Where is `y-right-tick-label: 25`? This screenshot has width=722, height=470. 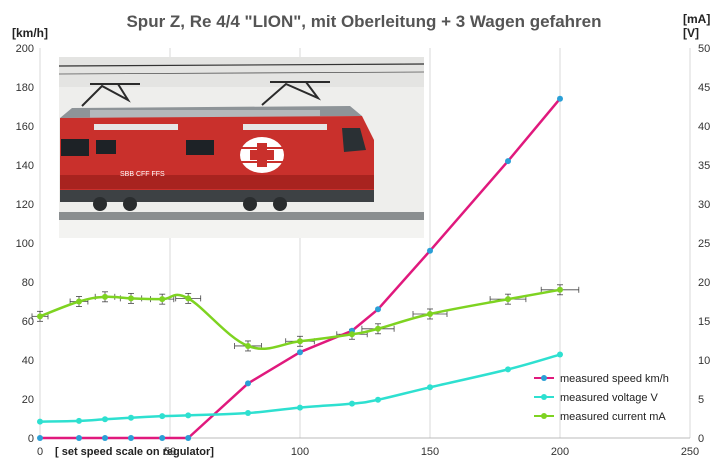
y-right-tick-label: 25 is located at coordinates (704, 244).